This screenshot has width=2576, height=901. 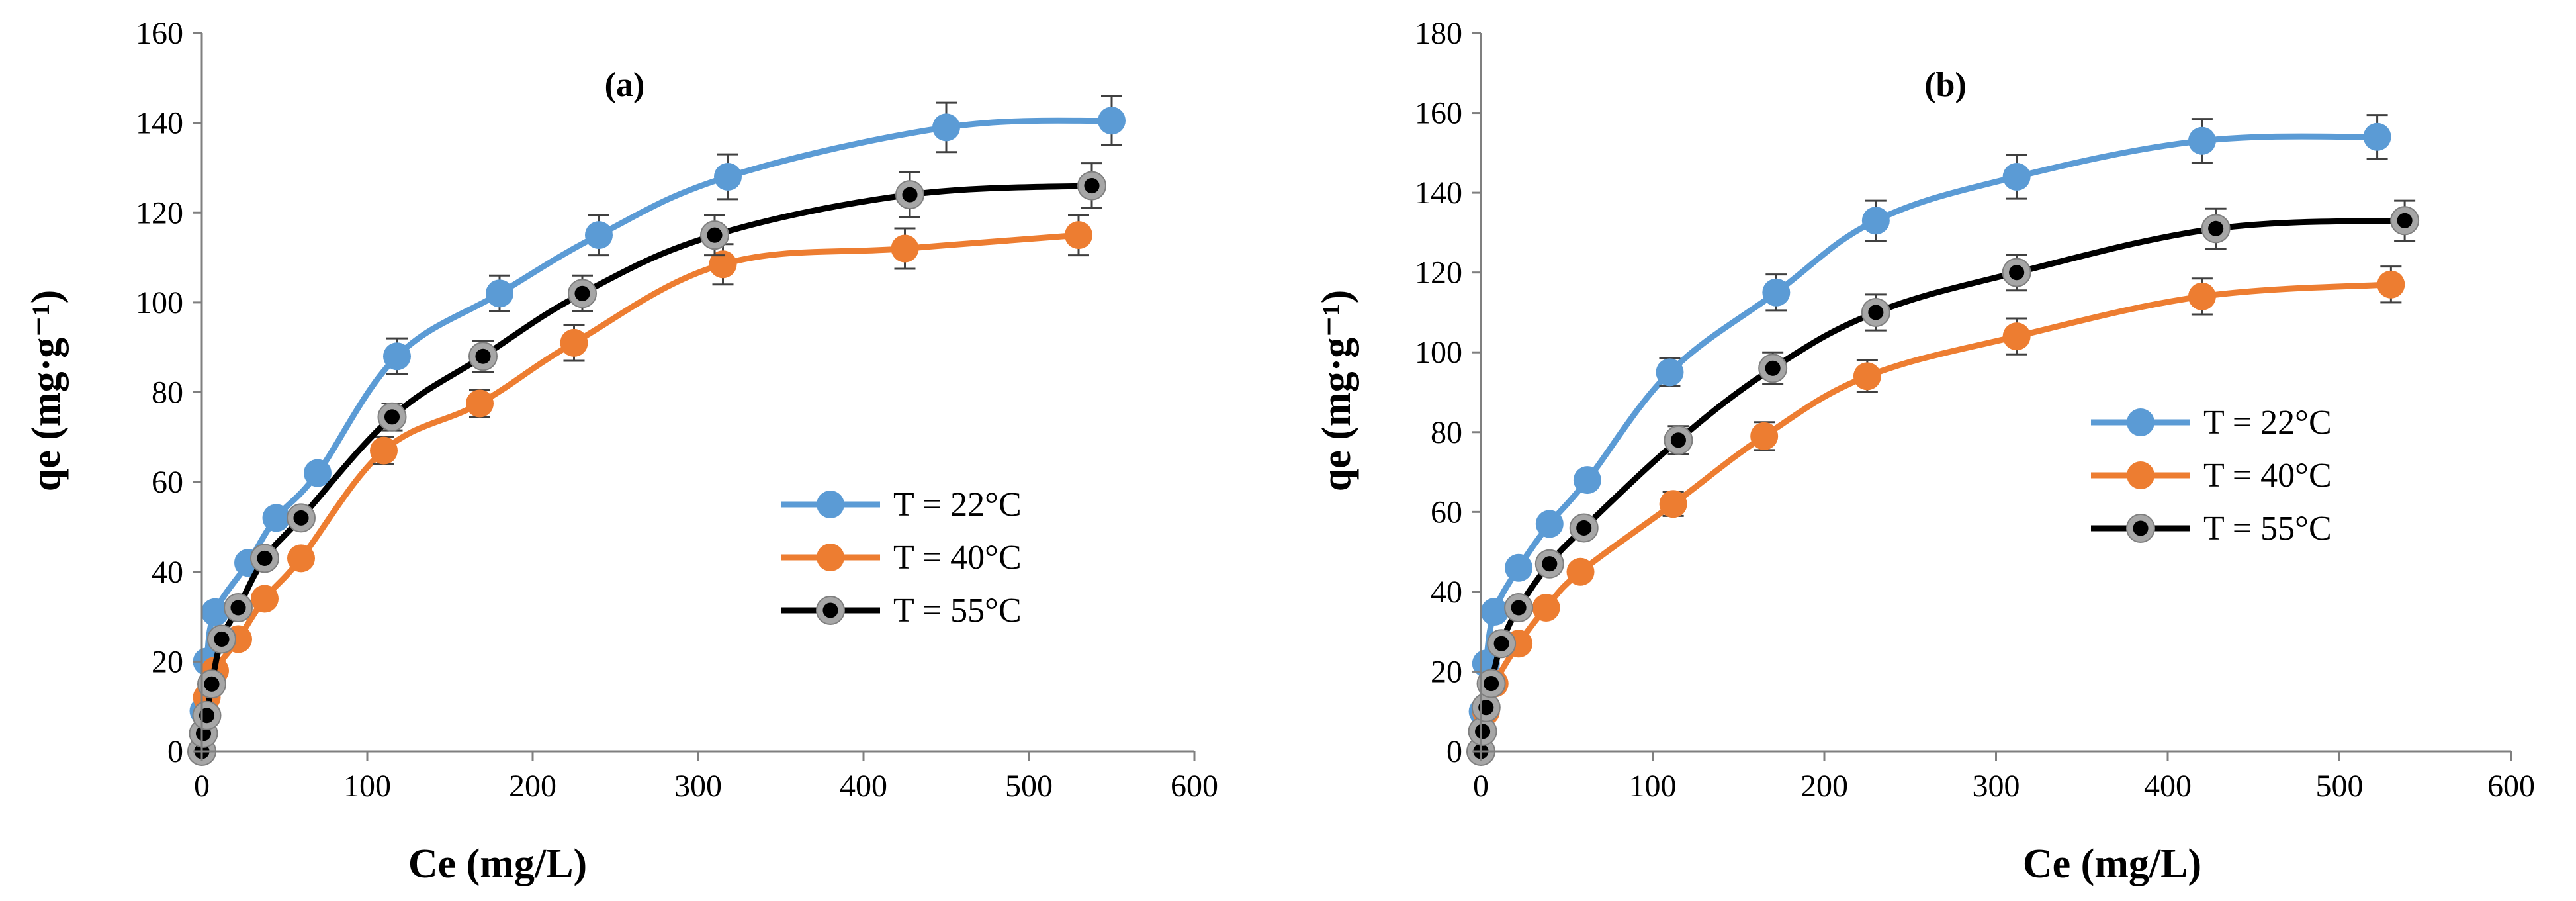 I want to click on legend-b: T = 22°C T = 40°C T = 55°C, so click(x=2211, y=475).